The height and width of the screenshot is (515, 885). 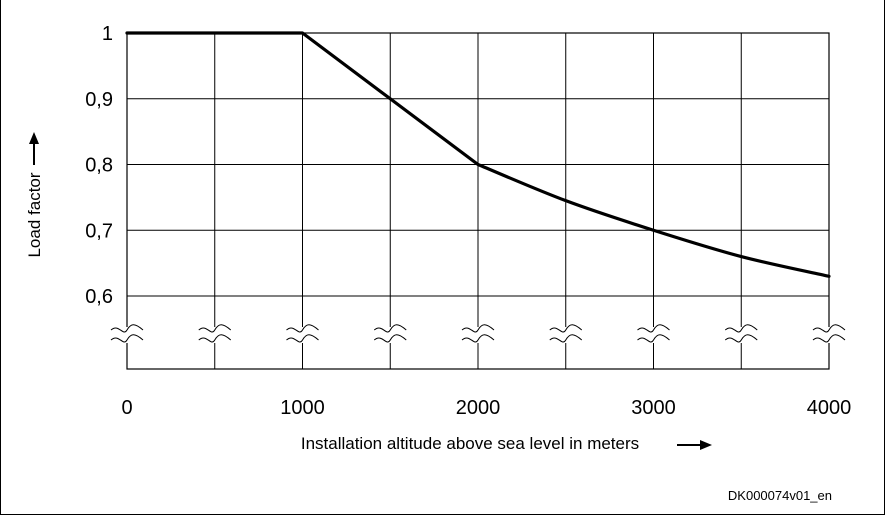 What do you see at coordinates (99, 100) in the screenshot?
I see `y-tick-label: 0,9` at bounding box center [99, 100].